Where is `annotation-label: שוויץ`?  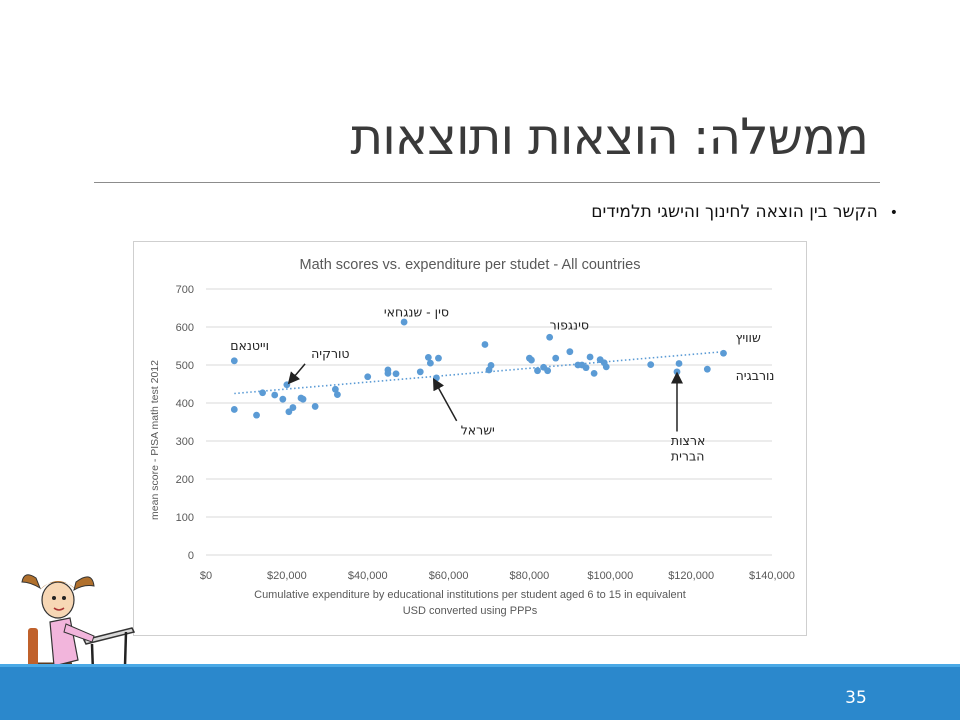
annotation-label: שוויץ is located at coordinates (748, 337).